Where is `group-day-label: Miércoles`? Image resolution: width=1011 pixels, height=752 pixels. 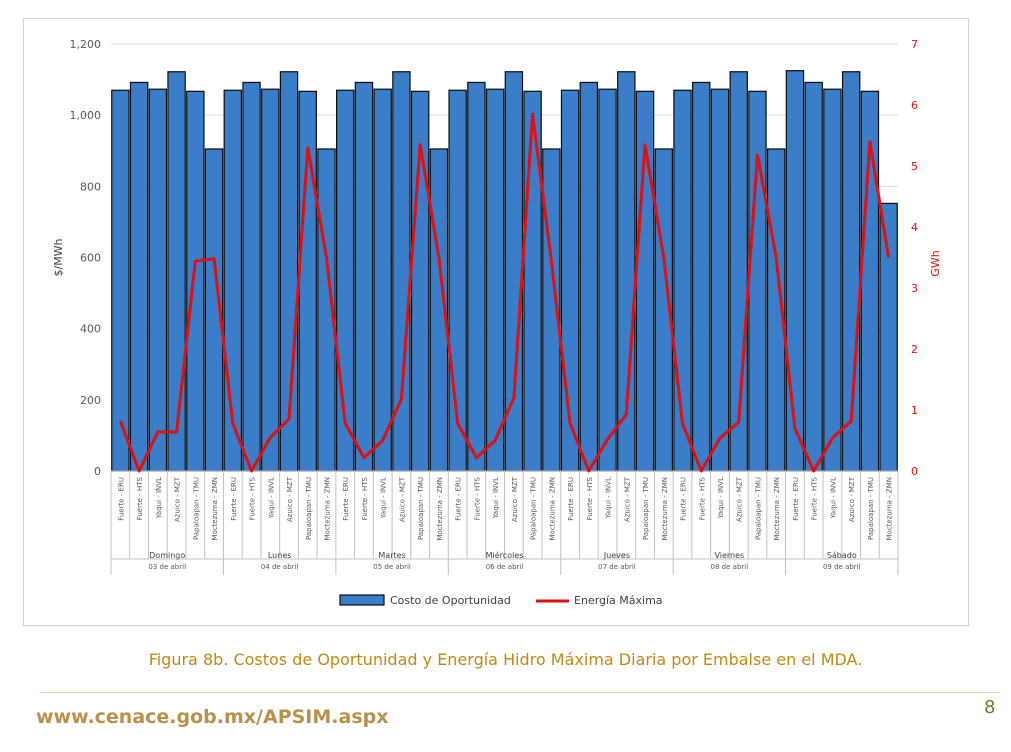 group-day-label: Miércoles is located at coordinates (505, 555).